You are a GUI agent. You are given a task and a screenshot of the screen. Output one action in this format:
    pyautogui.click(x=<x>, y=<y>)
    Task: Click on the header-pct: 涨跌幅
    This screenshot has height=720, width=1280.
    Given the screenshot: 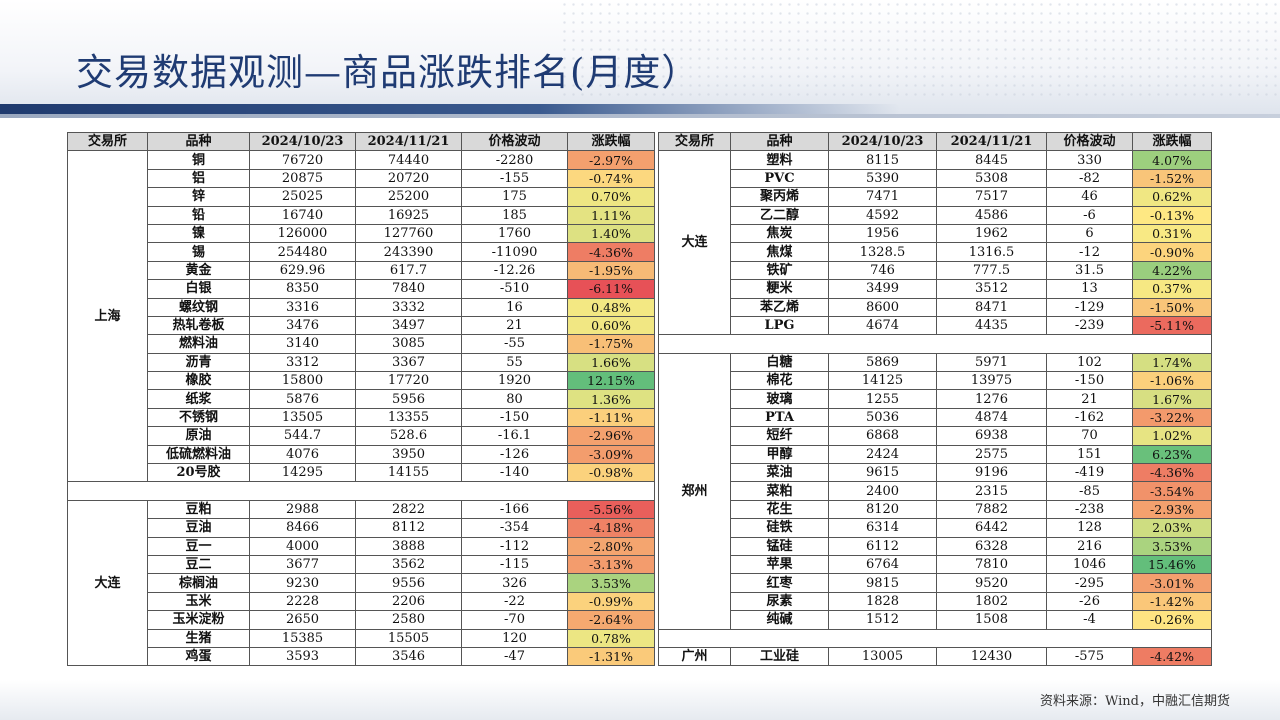 What is the action you would take?
    pyautogui.click(x=611, y=141)
    